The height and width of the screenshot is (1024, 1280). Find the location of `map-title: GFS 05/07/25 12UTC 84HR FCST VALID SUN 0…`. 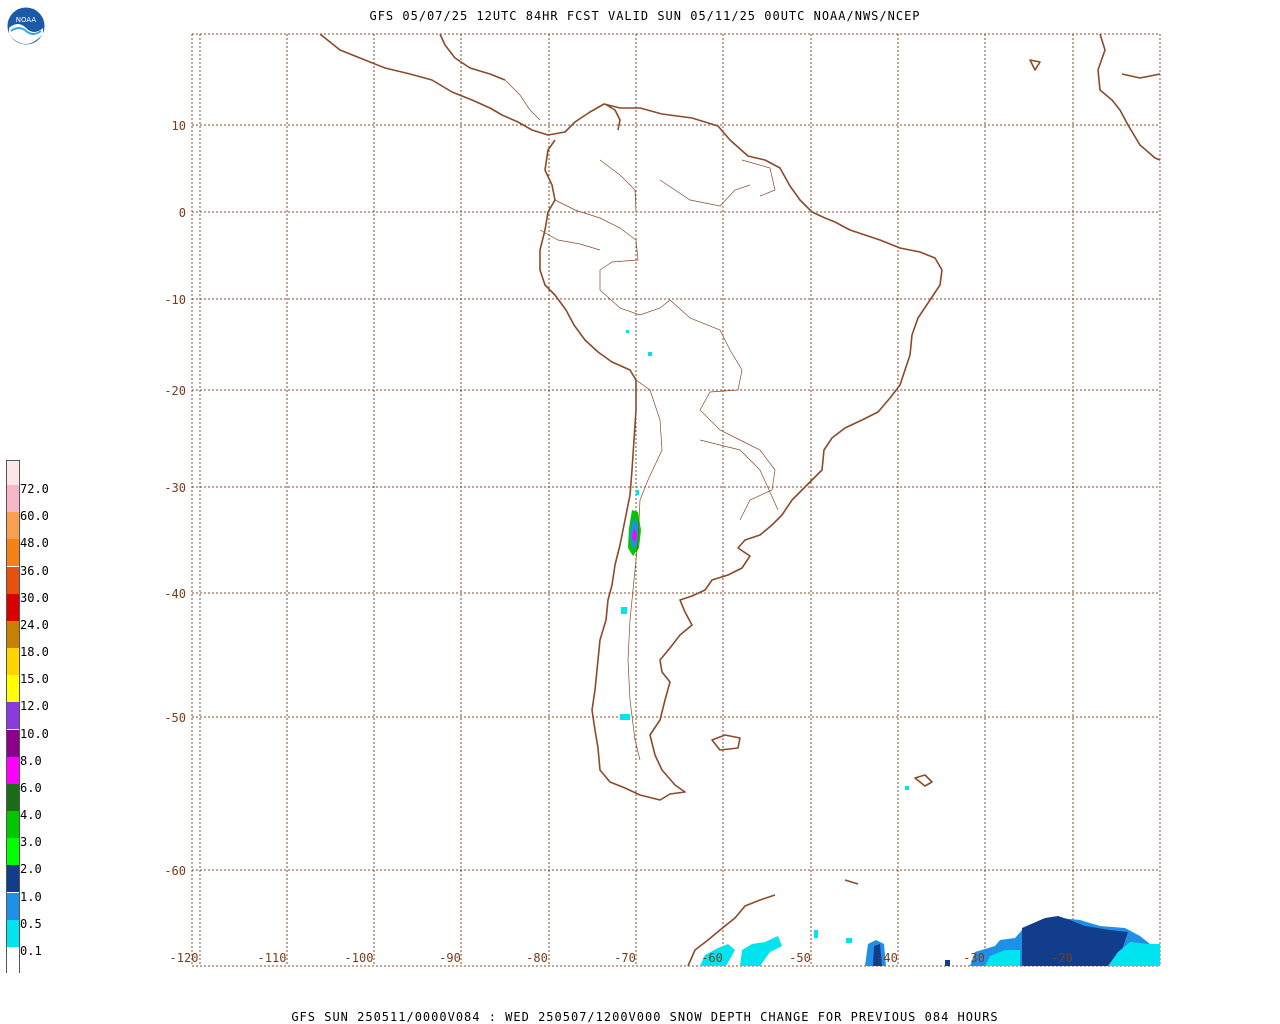

map-title: GFS 05/07/25 12UTC 84HR FCST VALID SUN 0… is located at coordinates (645, 16).